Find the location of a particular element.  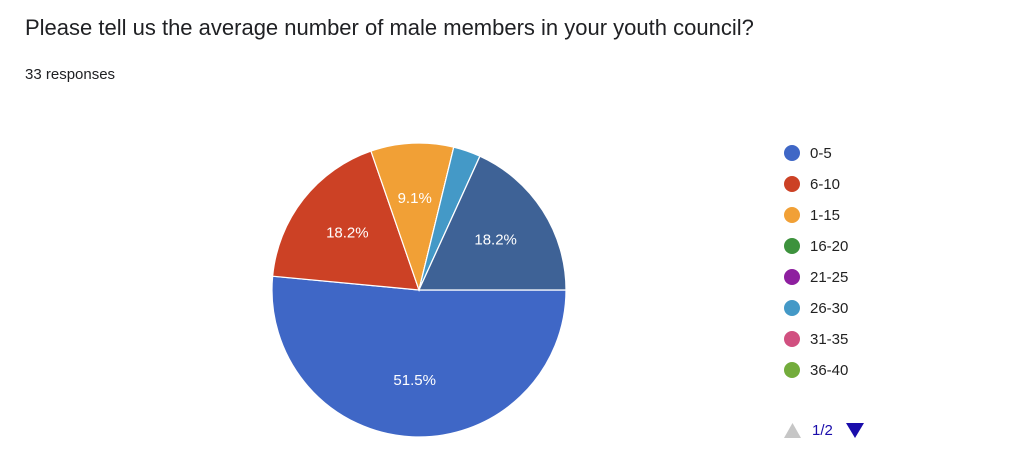

legend-label: 26-30 is located at coordinates (829, 308).